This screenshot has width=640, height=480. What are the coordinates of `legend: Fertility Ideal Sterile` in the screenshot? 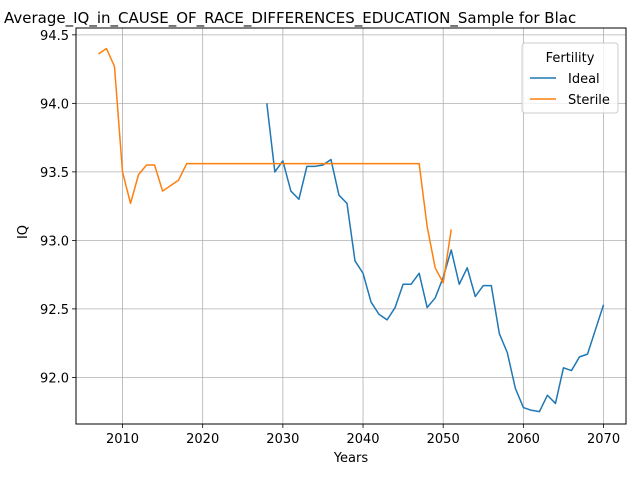 It's located at (570, 78).